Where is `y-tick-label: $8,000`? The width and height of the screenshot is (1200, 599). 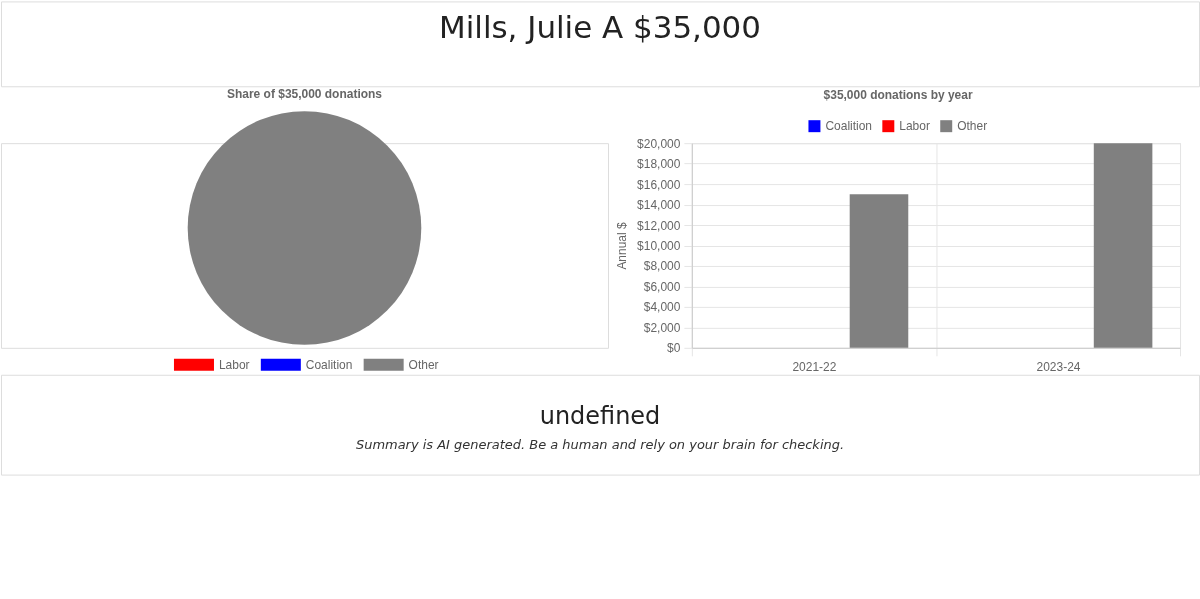 y-tick-label: $8,000 is located at coordinates (662, 266).